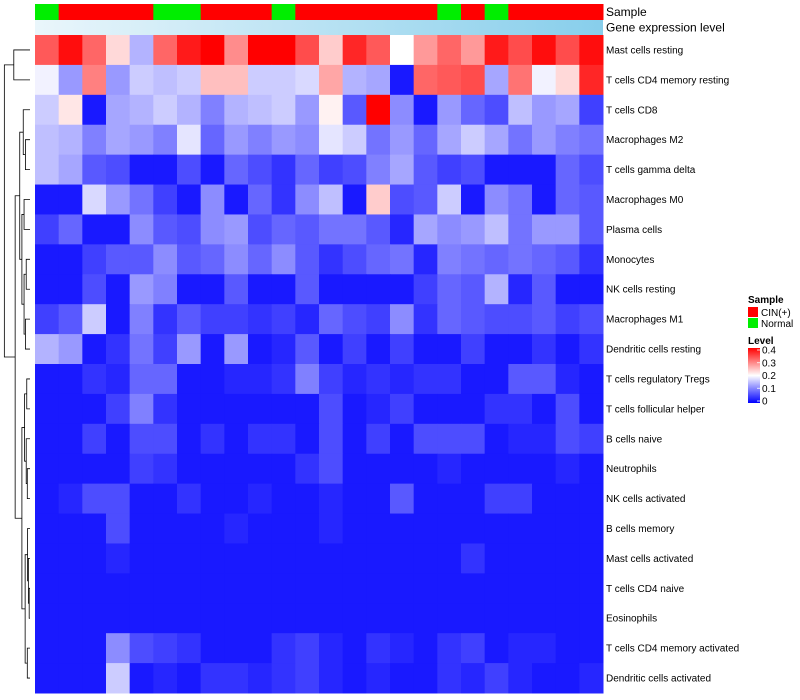 This screenshot has width=800, height=700. Describe the element at coordinates (631, 619) in the screenshot. I see `row-label: Eosinophils` at that location.